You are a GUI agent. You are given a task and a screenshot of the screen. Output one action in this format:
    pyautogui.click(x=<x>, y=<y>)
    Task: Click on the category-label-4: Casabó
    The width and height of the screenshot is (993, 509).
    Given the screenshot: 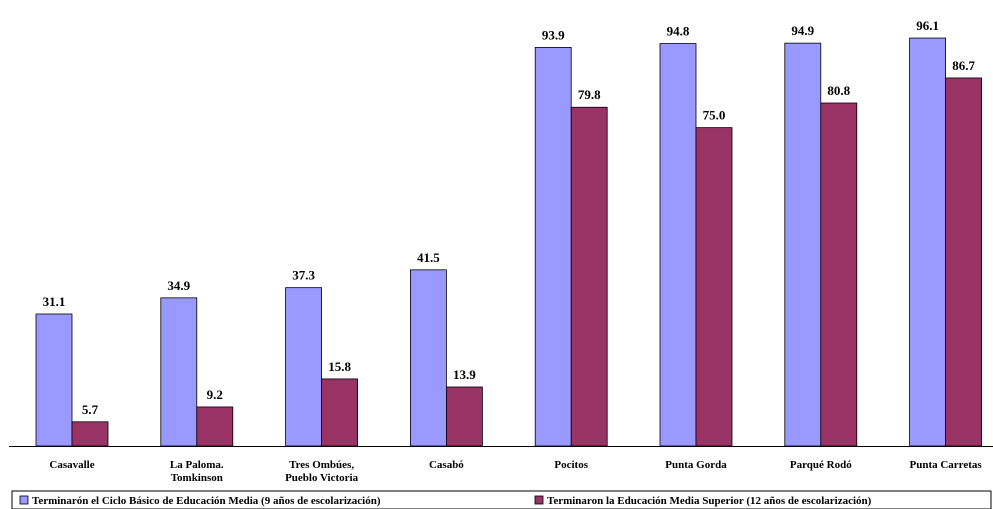 What is the action you would take?
    pyautogui.click(x=446, y=465)
    